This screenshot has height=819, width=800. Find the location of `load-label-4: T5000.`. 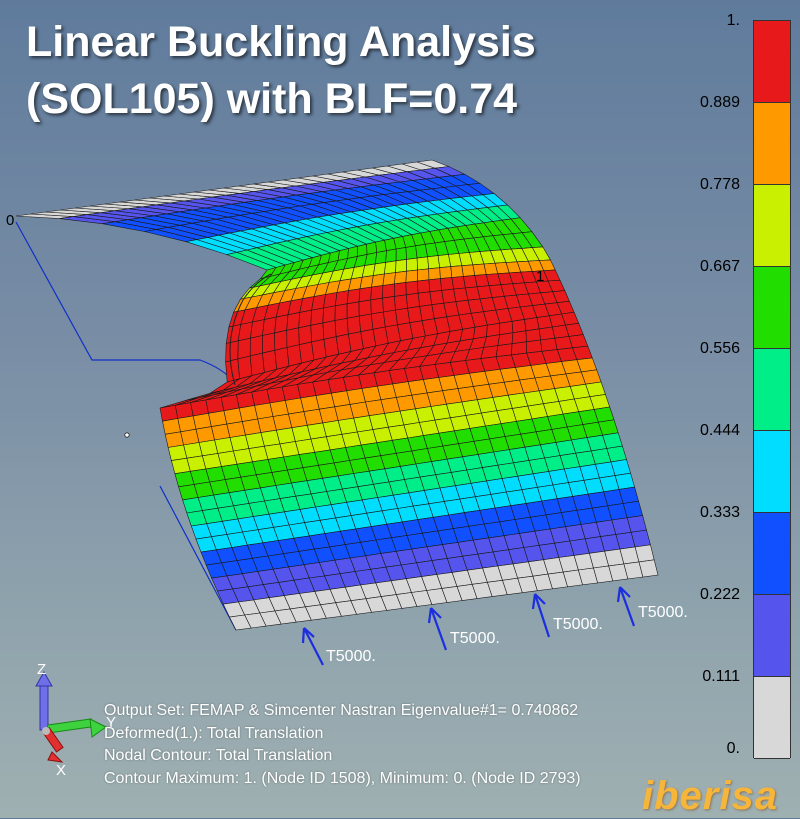

load-label-4: T5000. is located at coordinates (663, 612).